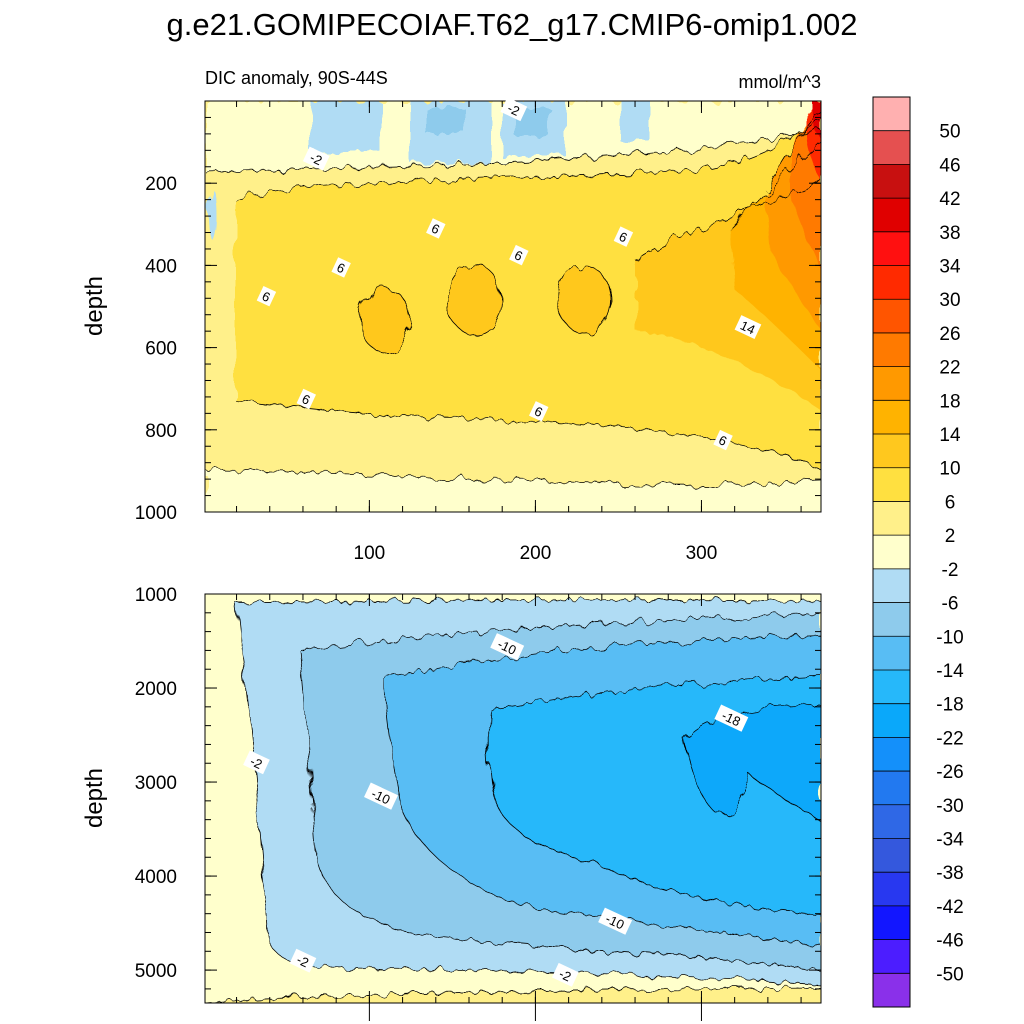 The width and height of the screenshot is (1024, 1024). I want to click on upper-y-tick-label: 400, so click(161, 266).